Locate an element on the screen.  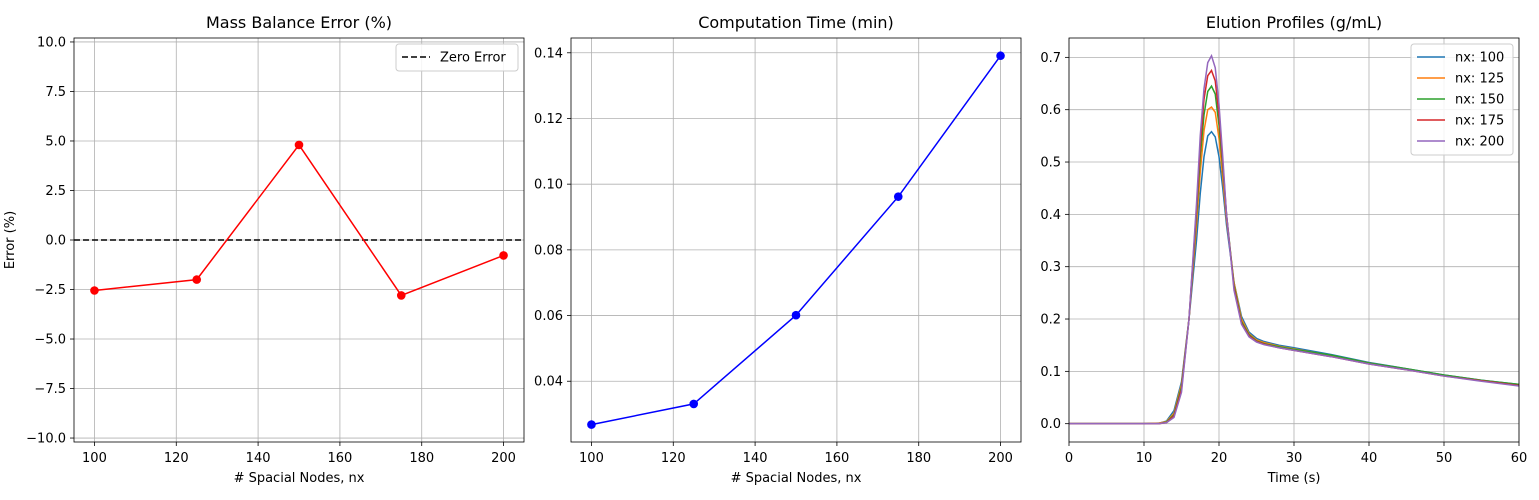
chart-title: Computation Time (min) is located at coordinates (796, 22).